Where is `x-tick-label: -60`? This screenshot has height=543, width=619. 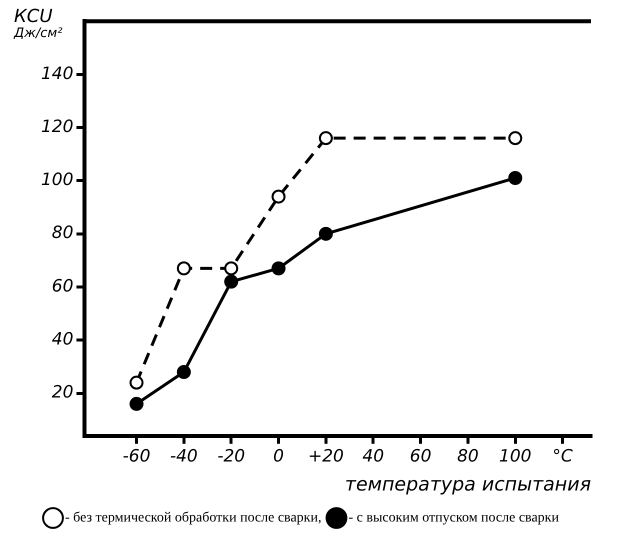
x-tick-label: -60 is located at coordinates (136, 456).